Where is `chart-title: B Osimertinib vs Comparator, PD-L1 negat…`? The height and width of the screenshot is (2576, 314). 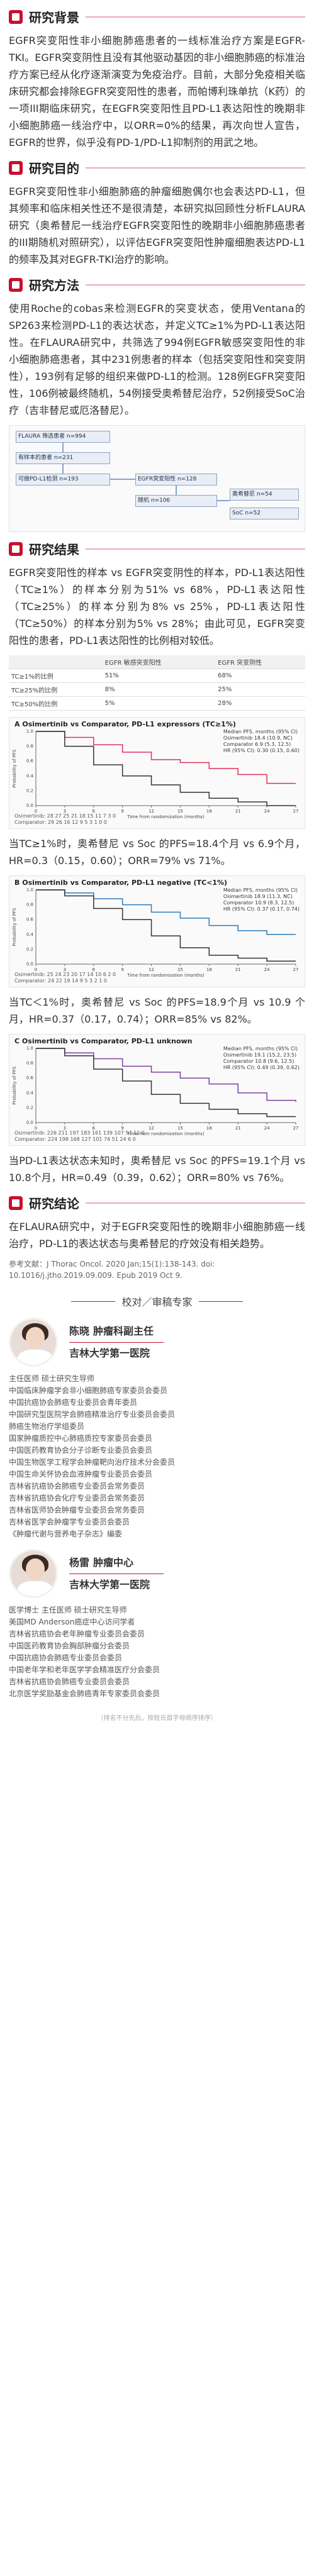
chart-title: B Osimertinib vs Comparator, PD-L1 negat… is located at coordinates (121, 883).